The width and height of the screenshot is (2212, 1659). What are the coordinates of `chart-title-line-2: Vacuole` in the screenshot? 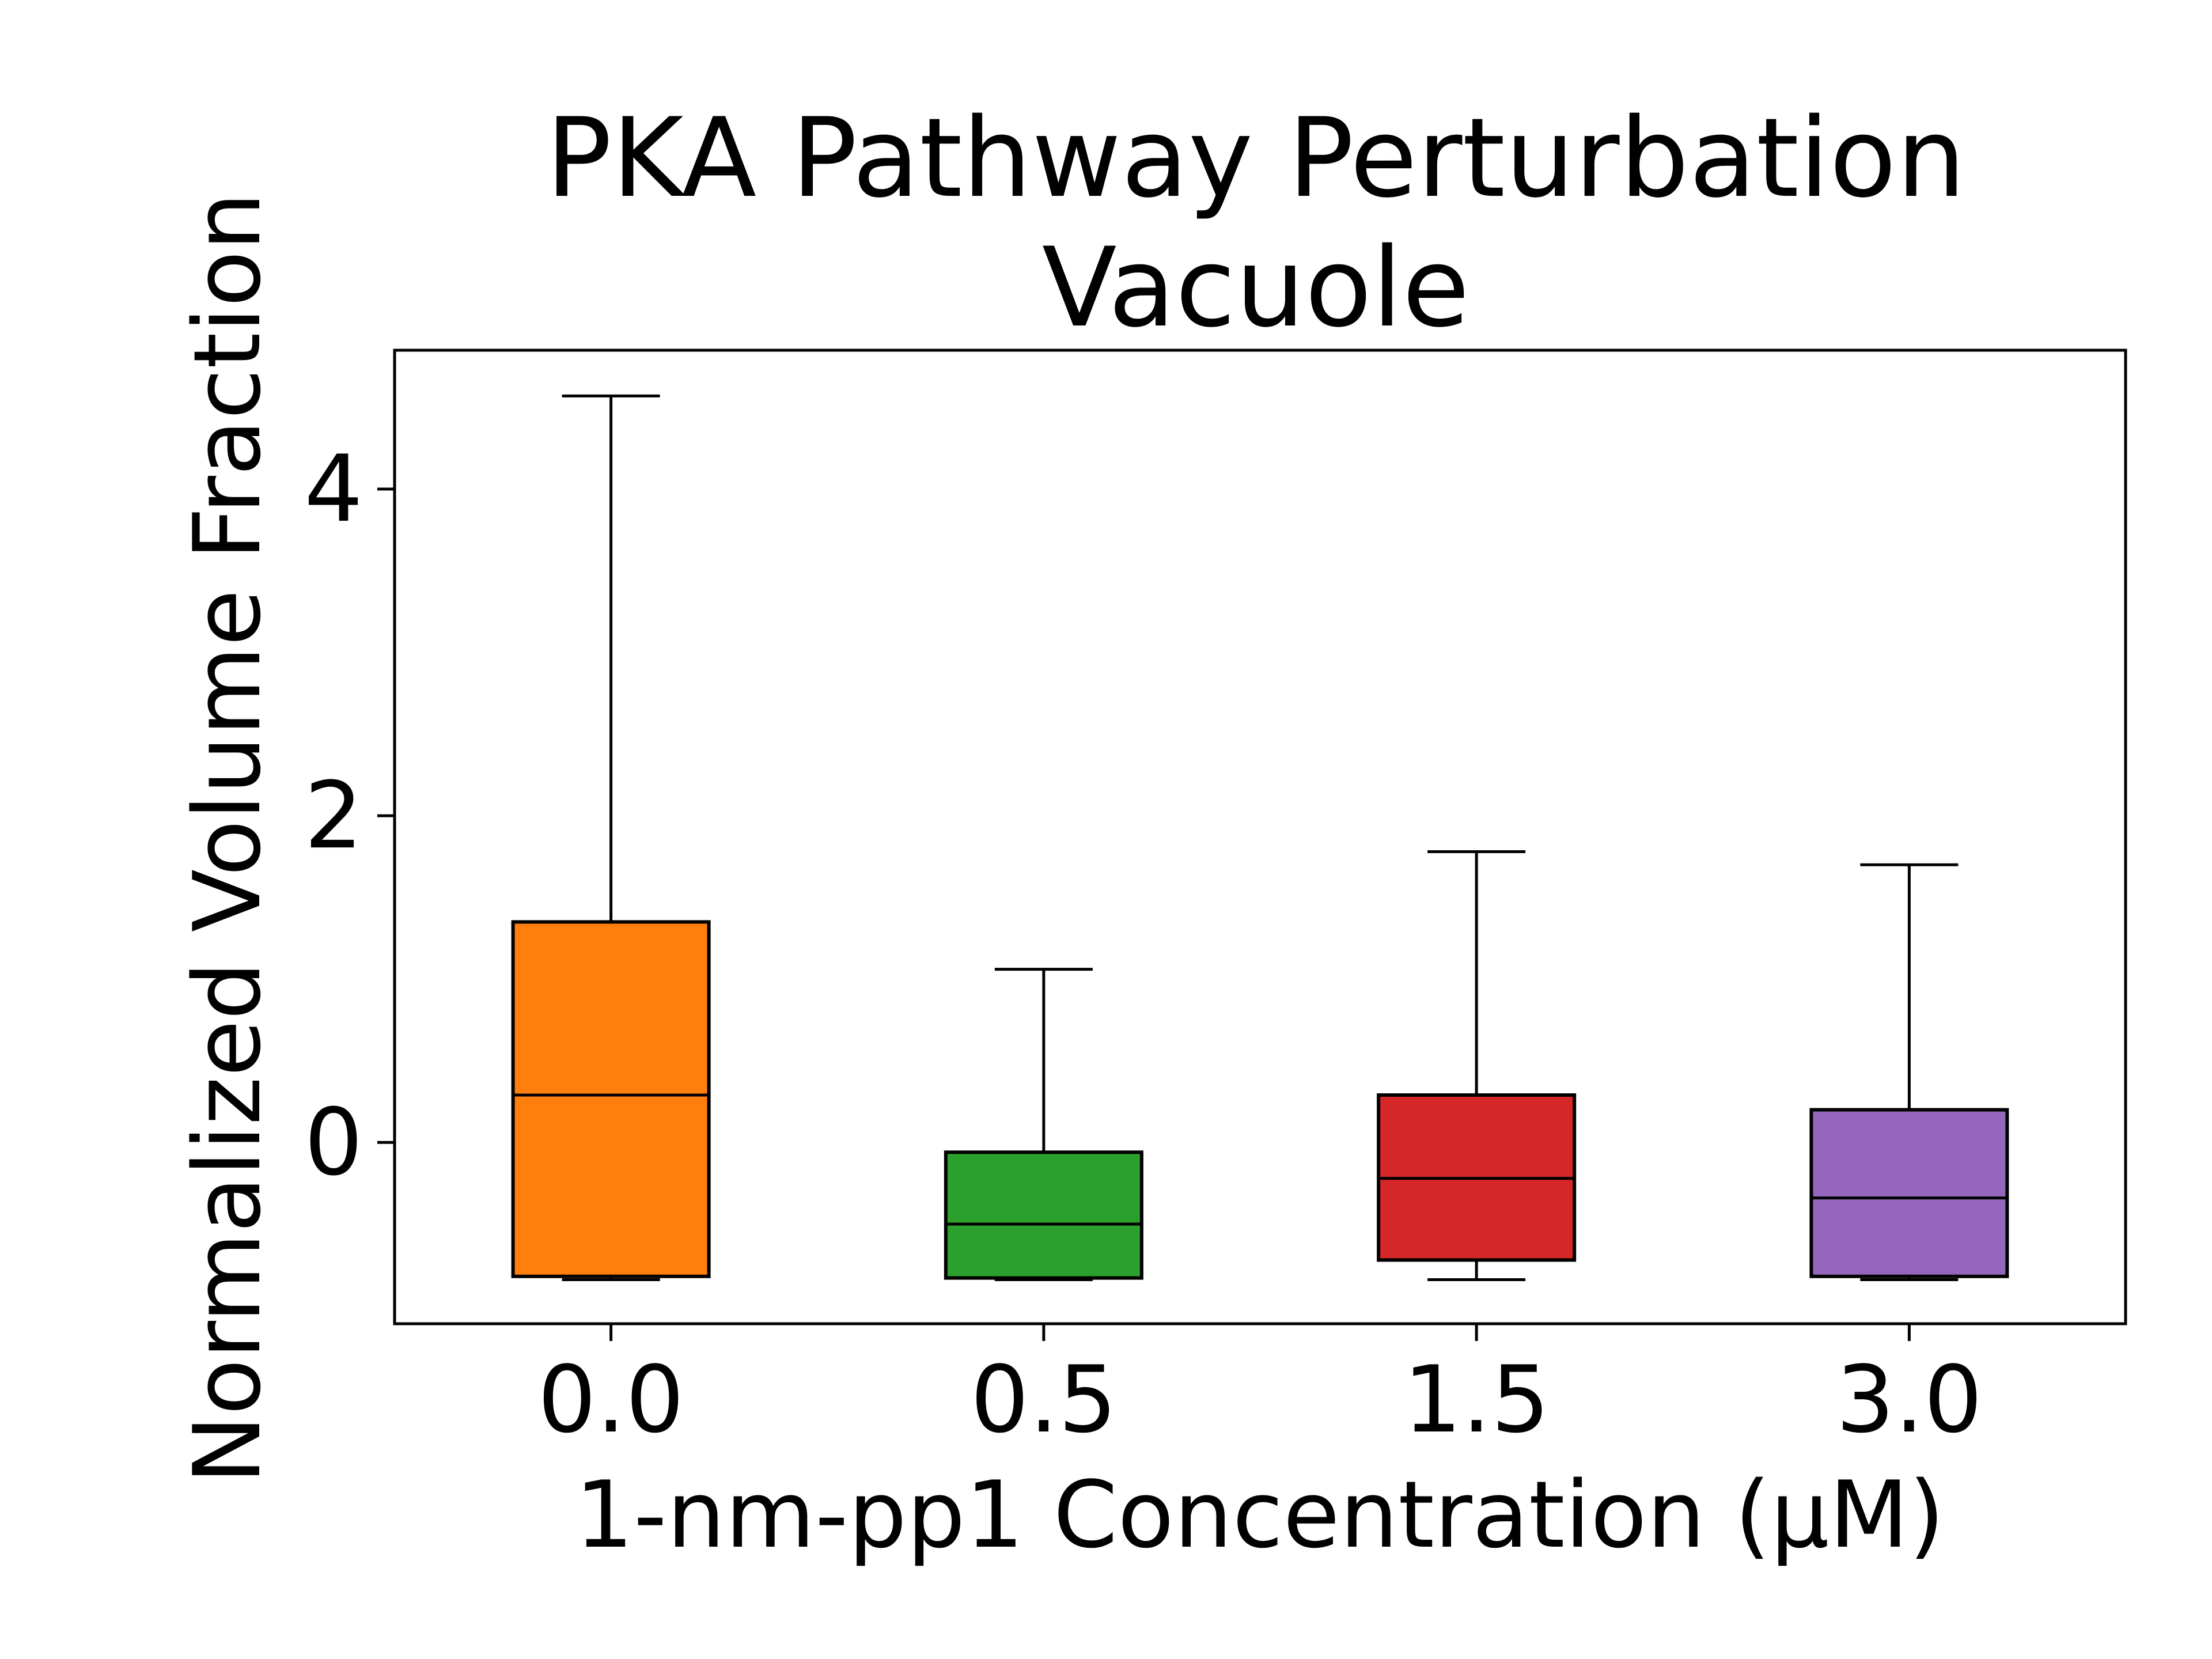 It's located at (1255, 287).